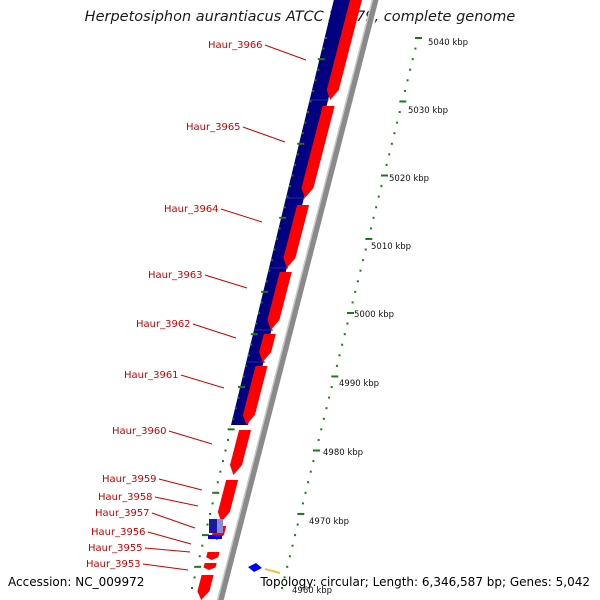  I want to click on gene-label: Haur_3955, so click(115, 548).